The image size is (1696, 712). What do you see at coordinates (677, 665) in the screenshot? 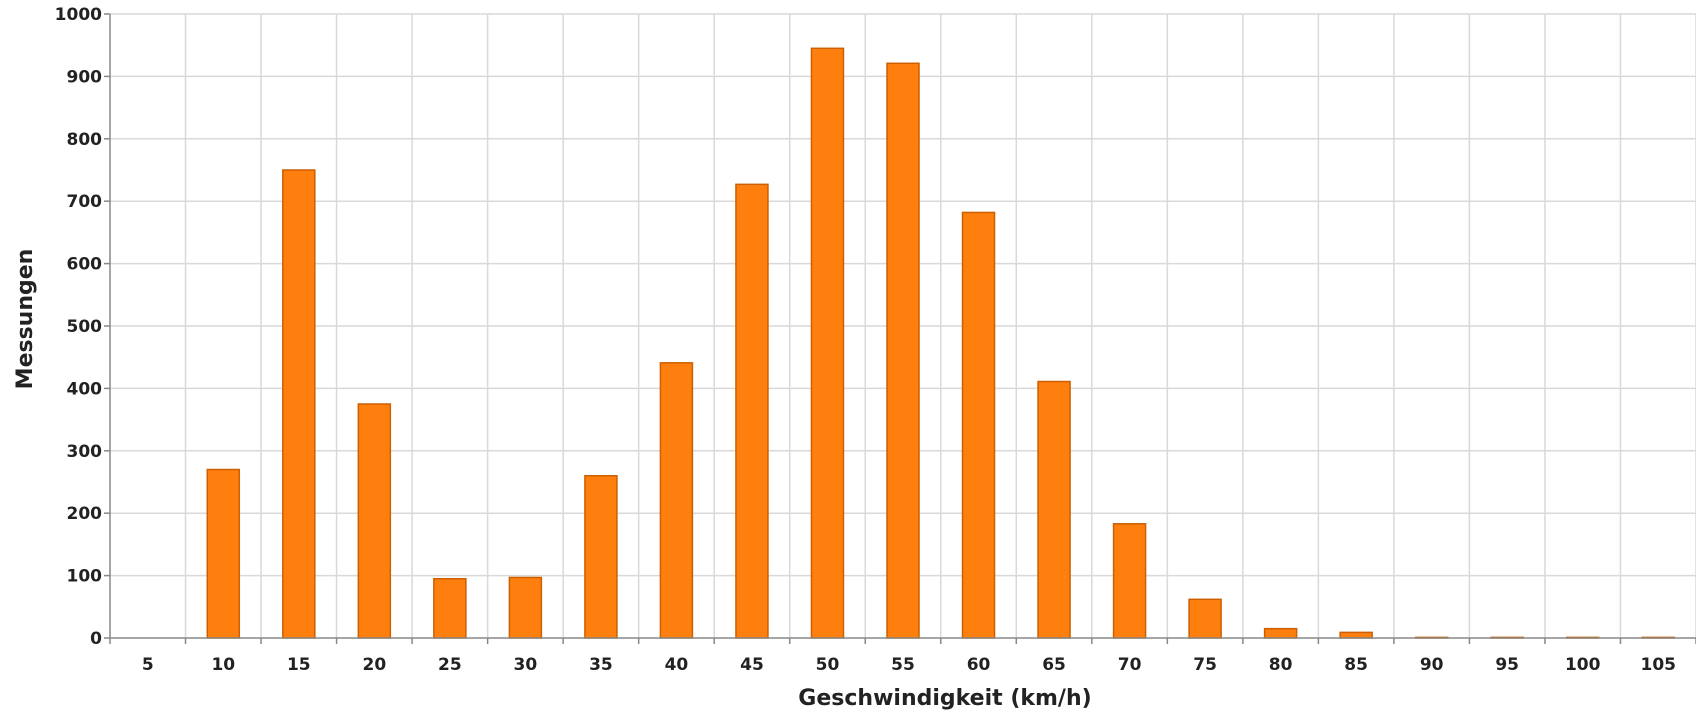
I see `x-tick-label: 40` at bounding box center [677, 665].